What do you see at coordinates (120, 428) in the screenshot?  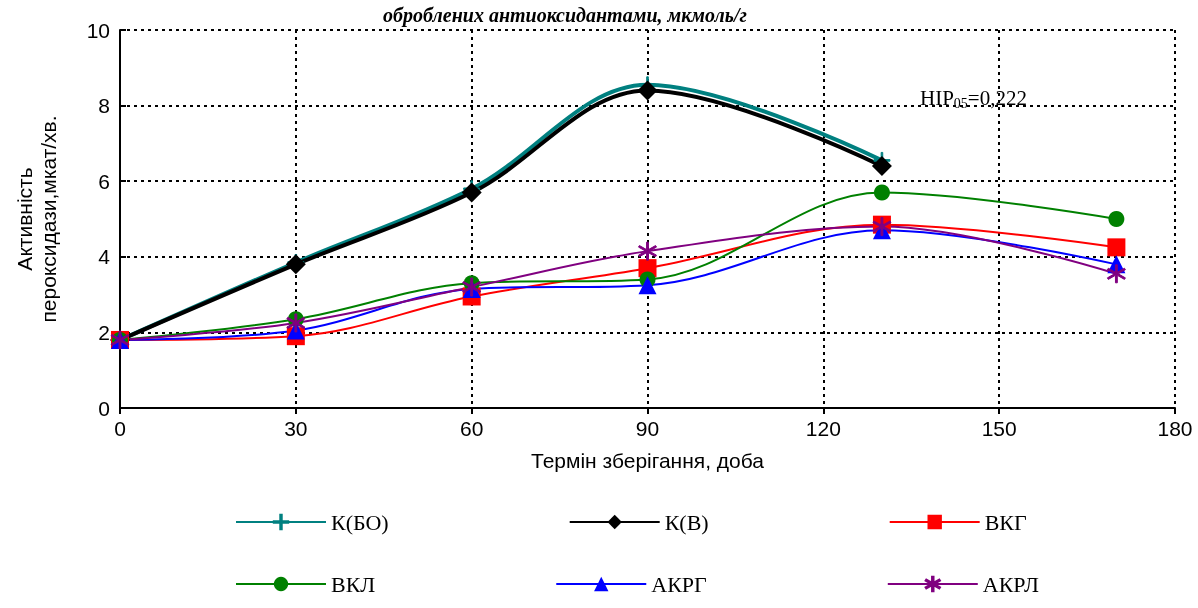 I see `x-tick-label: 0` at bounding box center [120, 428].